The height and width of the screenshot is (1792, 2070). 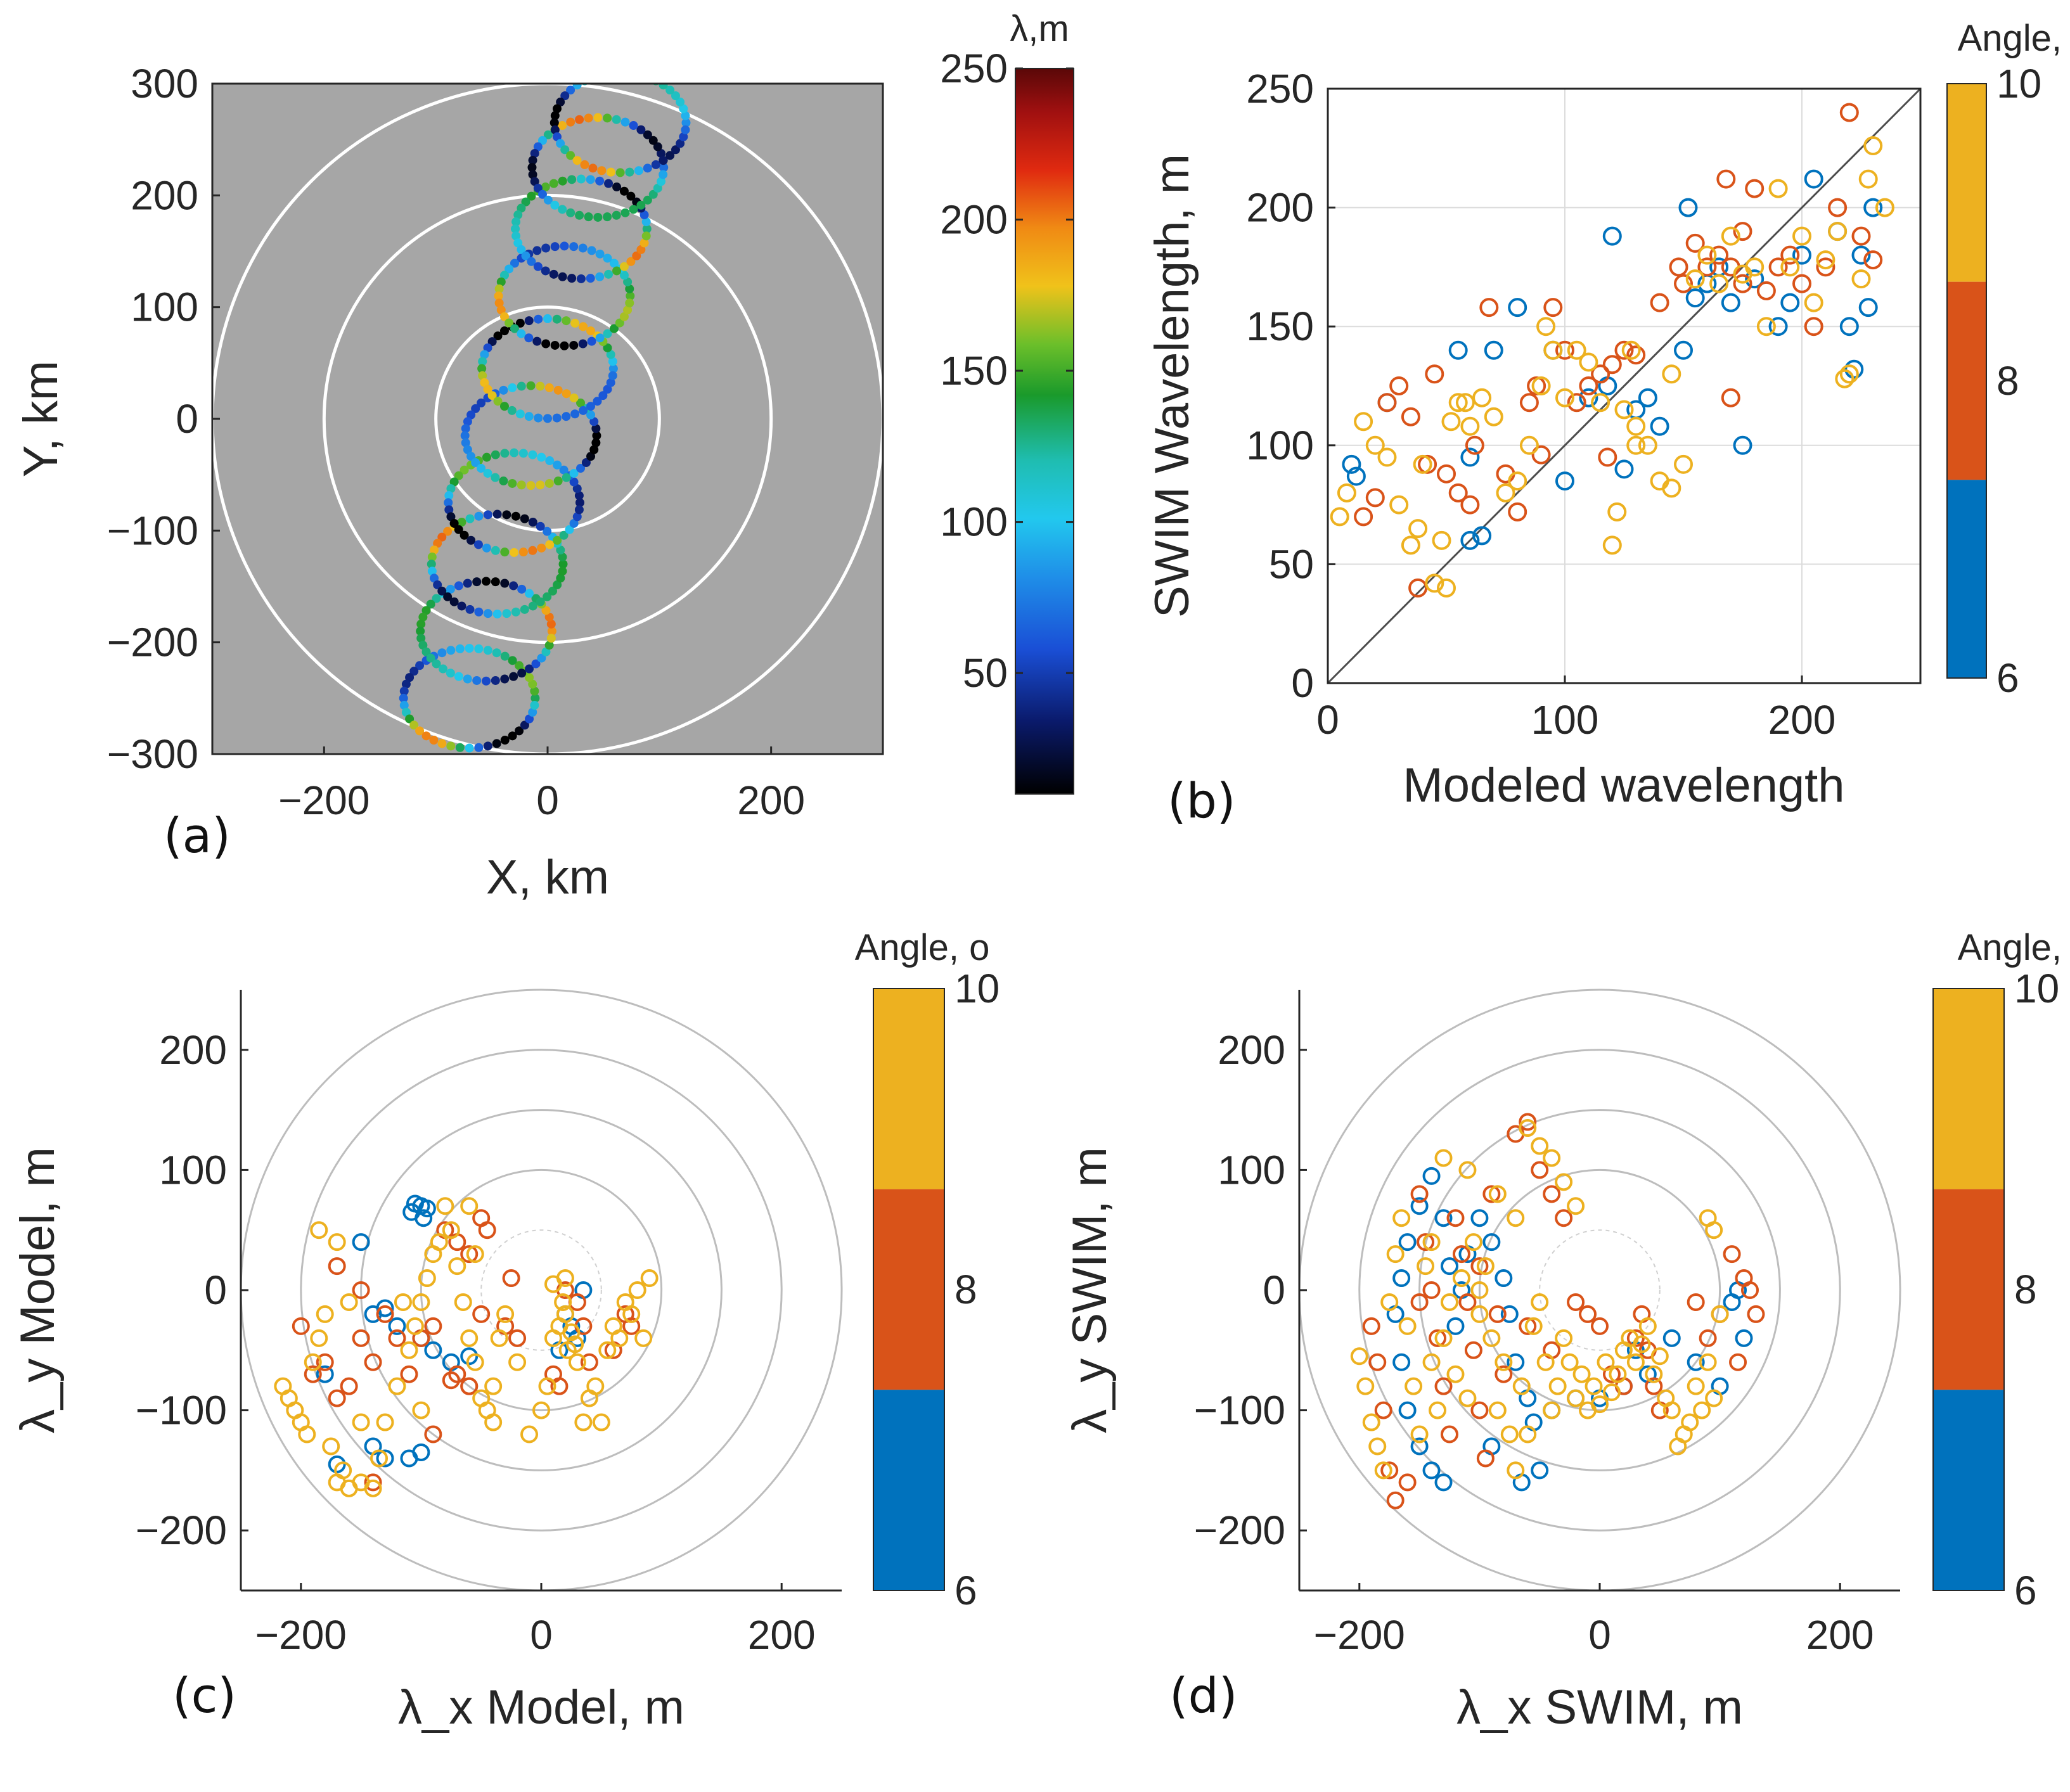 I want to click on panel-c-colorbar-title: Angle, o, so click(x=923, y=947).